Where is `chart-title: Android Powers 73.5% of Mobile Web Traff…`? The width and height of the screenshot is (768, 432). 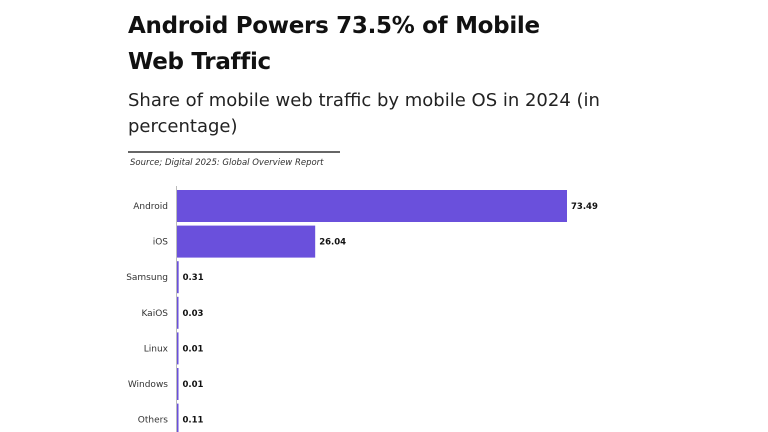 chart-title: Android Powers 73.5% of Mobile Web Traff… is located at coordinates (334, 44).